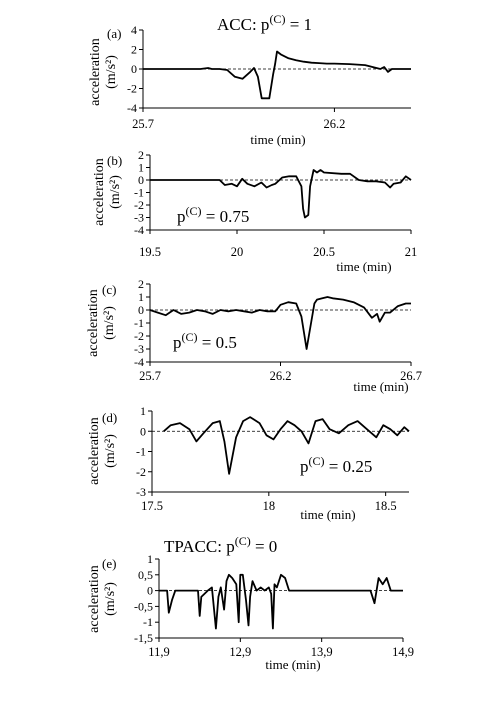 The width and height of the screenshot is (496, 701). I want to click on x-tick-label: 11,9, so click(158, 652).